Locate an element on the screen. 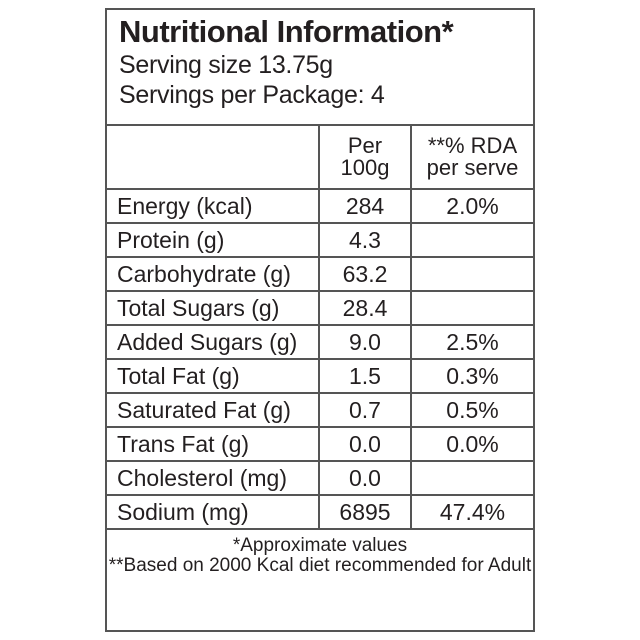 The image size is (640, 640). nutrient-name: Total Fat (g) is located at coordinates (213, 376).